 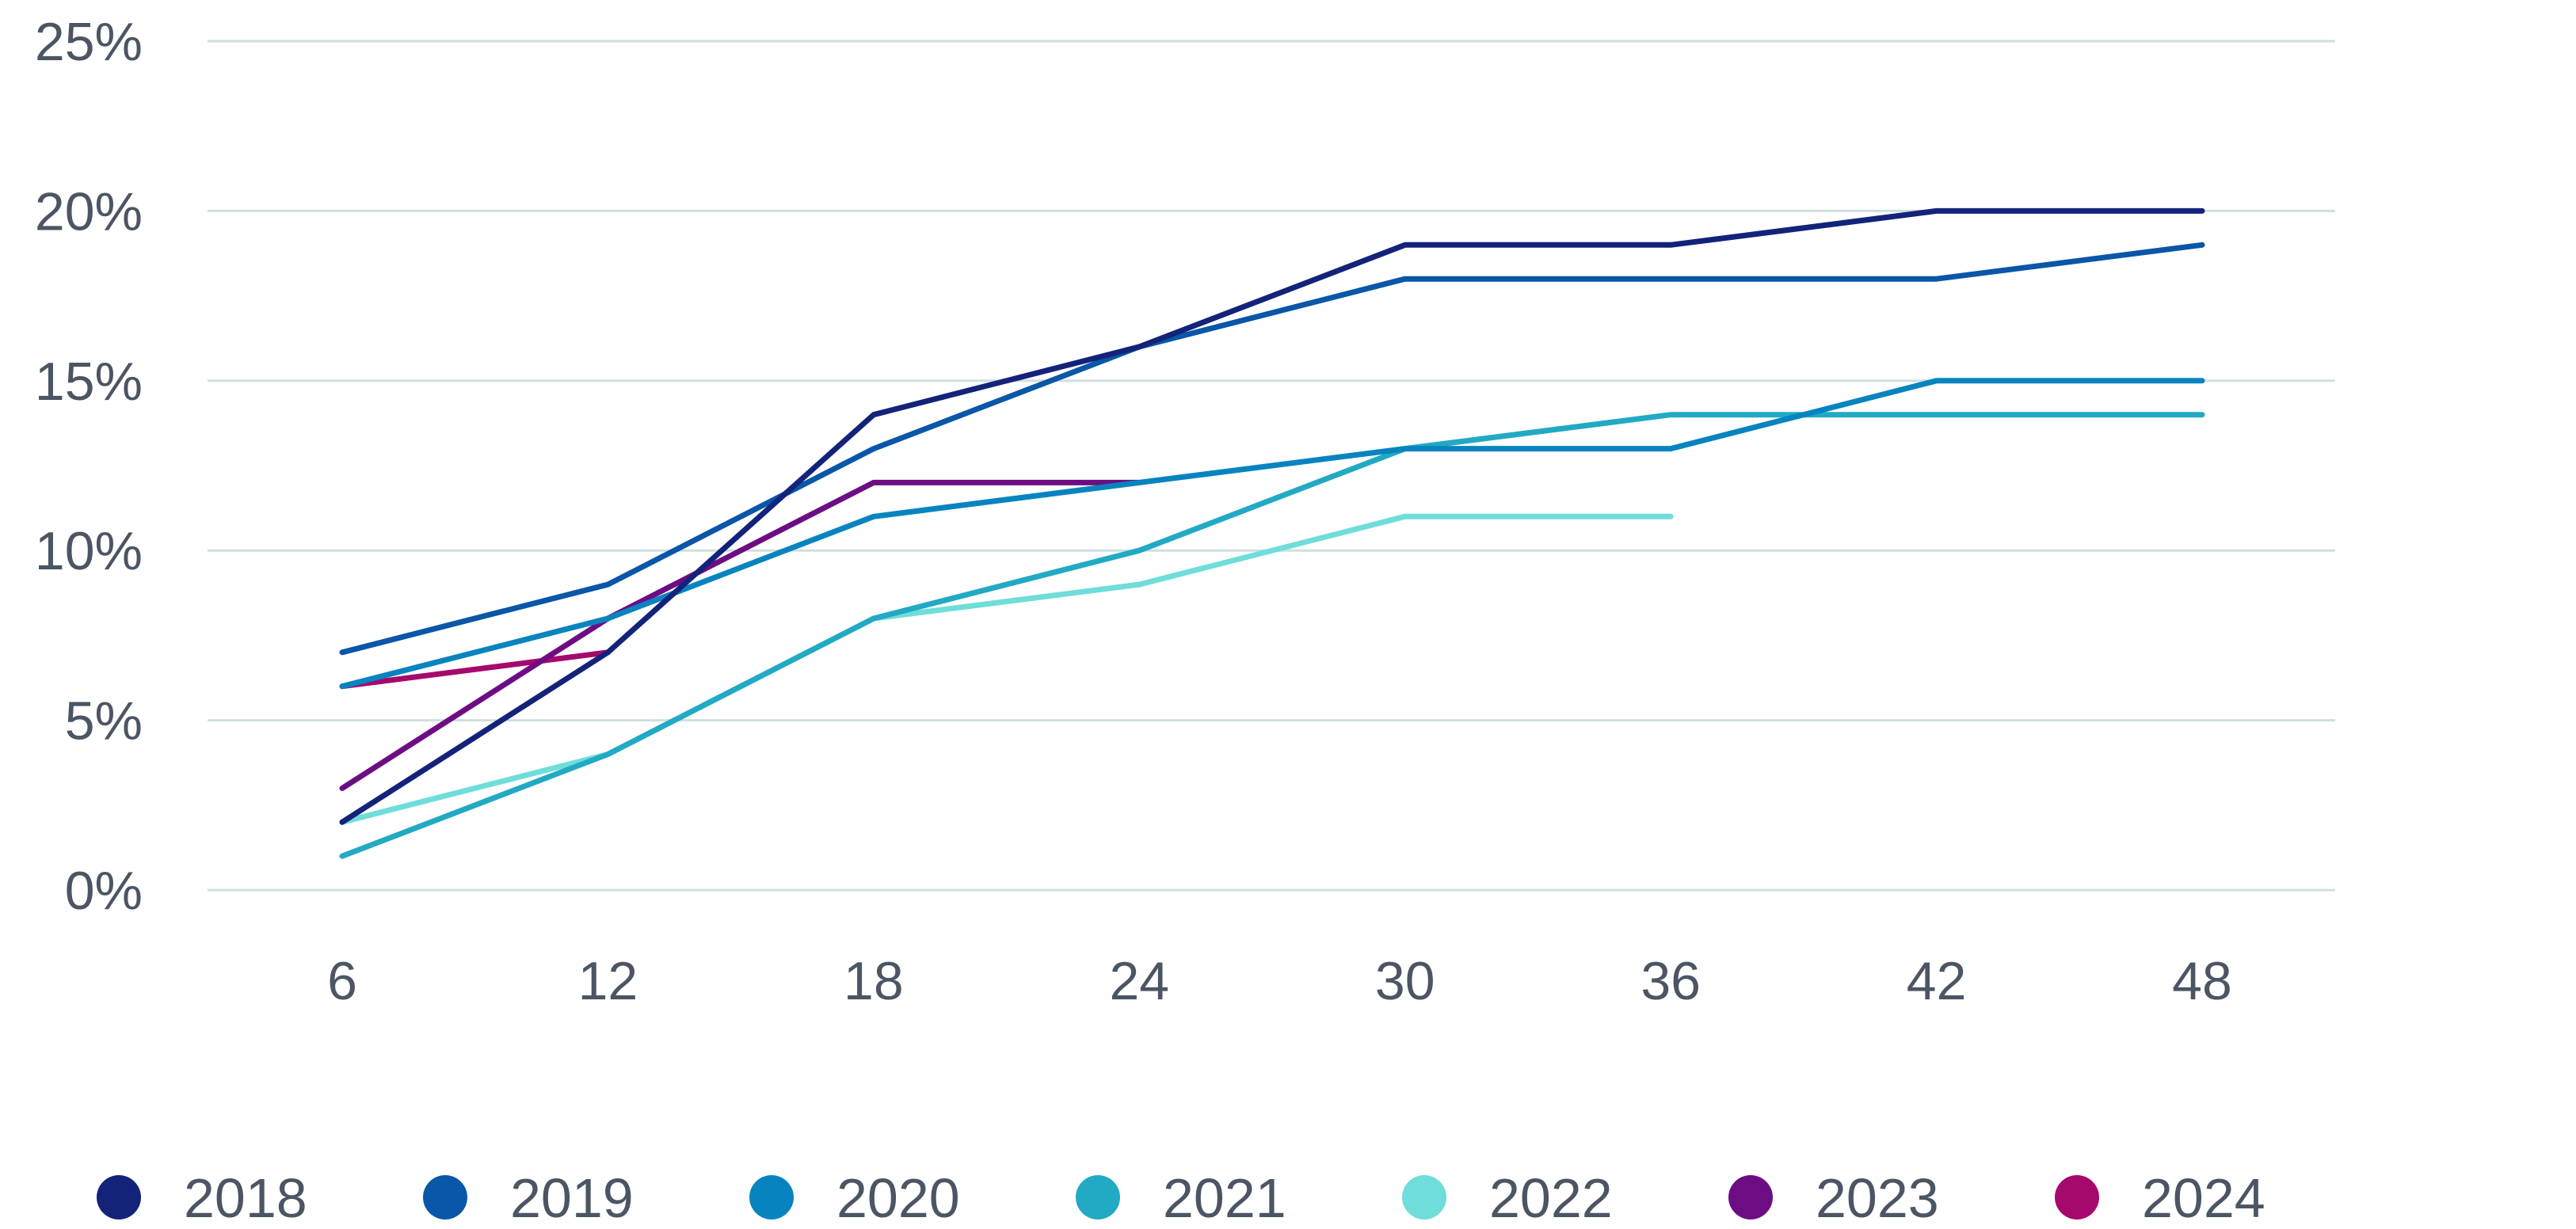 What do you see at coordinates (2204, 1198) in the screenshot?
I see `legend-label: 2024` at bounding box center [2204, 1198].